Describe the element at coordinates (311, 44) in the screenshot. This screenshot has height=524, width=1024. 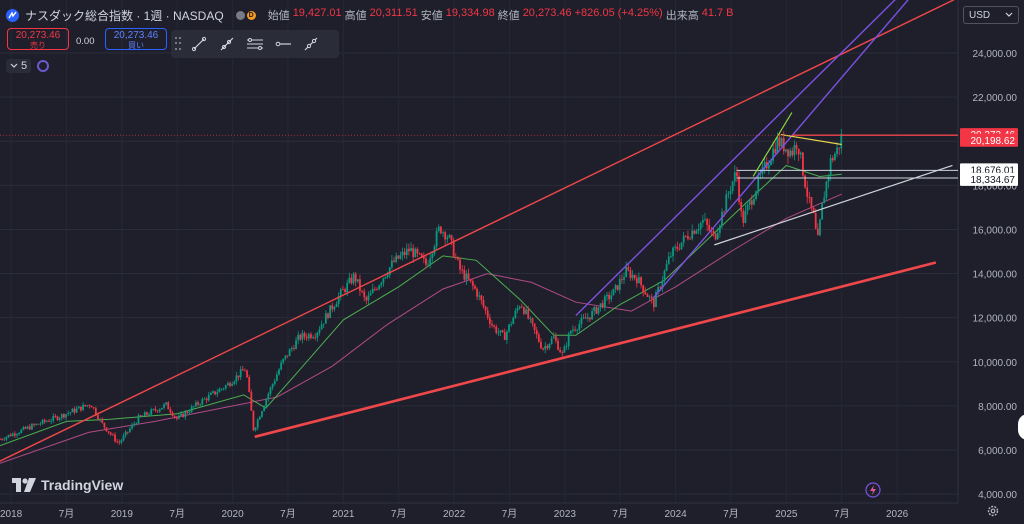
I see `extended-line-icon` at that location.